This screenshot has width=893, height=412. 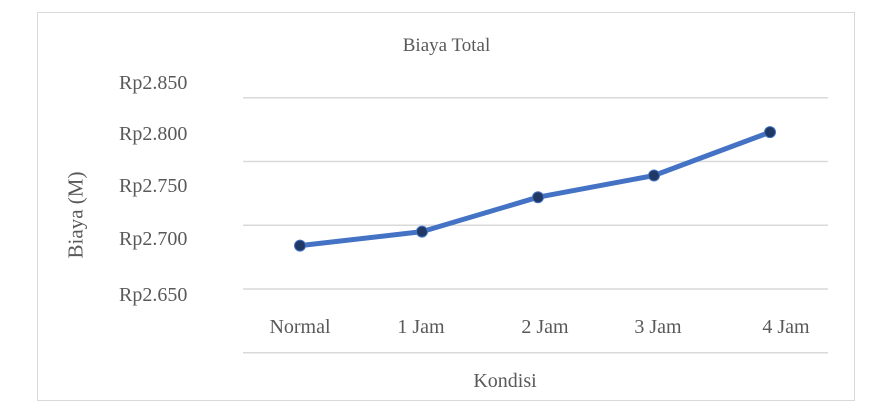 I want to click on x-tick-label: Normal, so click(x=300, y=327).